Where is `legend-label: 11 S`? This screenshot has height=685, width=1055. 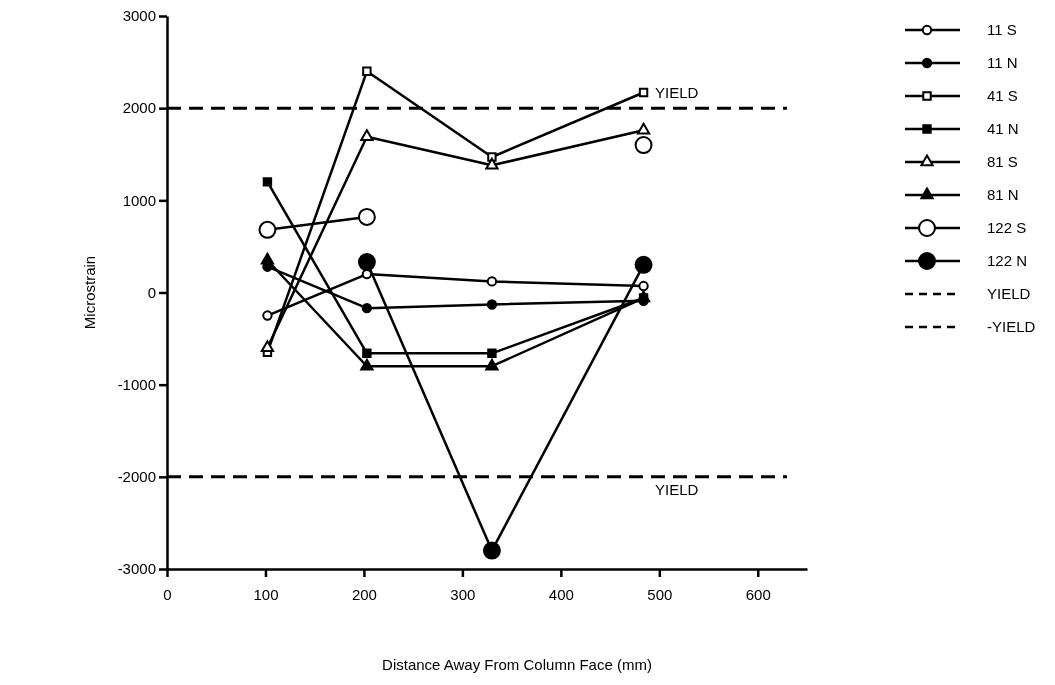 legend-label: 11 S is located at coordinates (1002, 30).